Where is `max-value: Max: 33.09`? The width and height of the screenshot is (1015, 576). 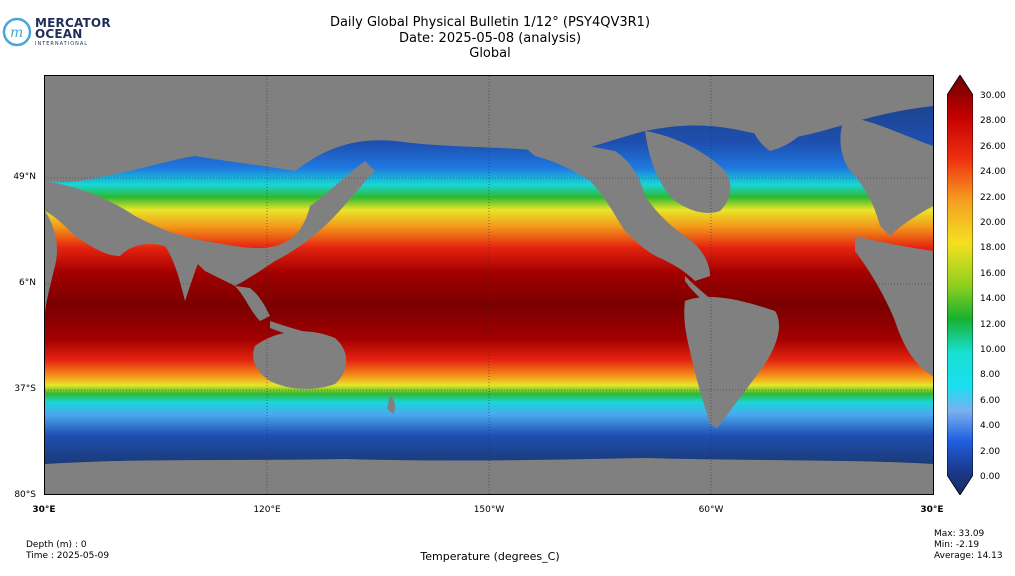 max-value: Max: 33.09 is located at coordinates (959, 534).